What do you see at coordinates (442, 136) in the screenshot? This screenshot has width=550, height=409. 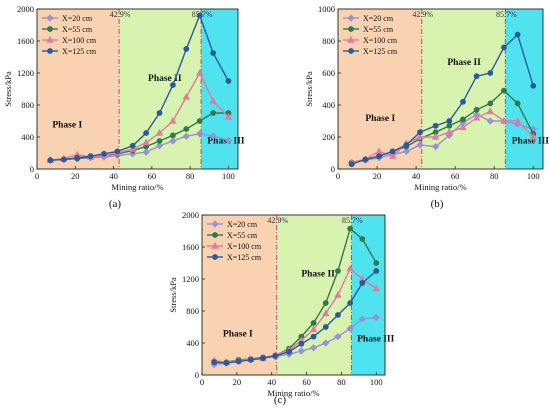 I see `series-x-100-cm` at bounding box center [442, 136].